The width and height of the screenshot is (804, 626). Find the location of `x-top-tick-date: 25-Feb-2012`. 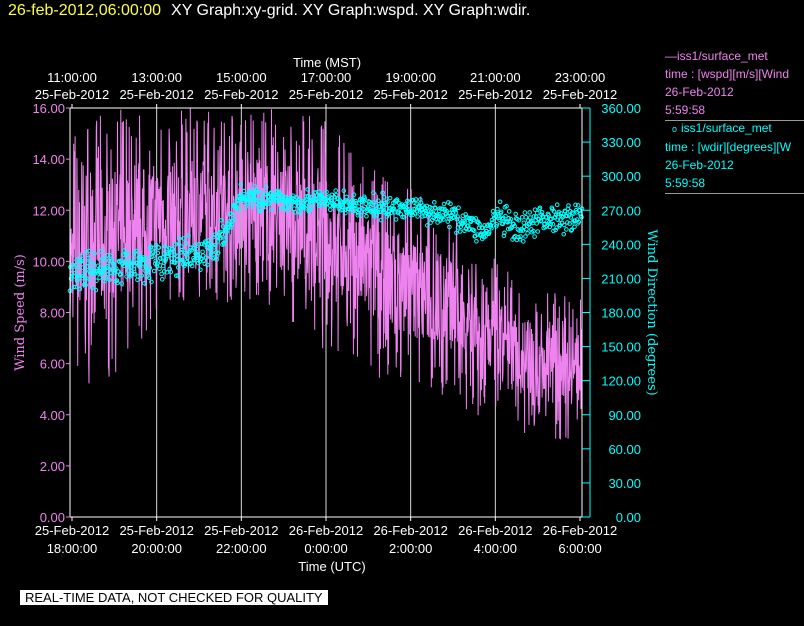

x-top-tick-date: 25-Feb-2012 is located at coordinates (241, 94).